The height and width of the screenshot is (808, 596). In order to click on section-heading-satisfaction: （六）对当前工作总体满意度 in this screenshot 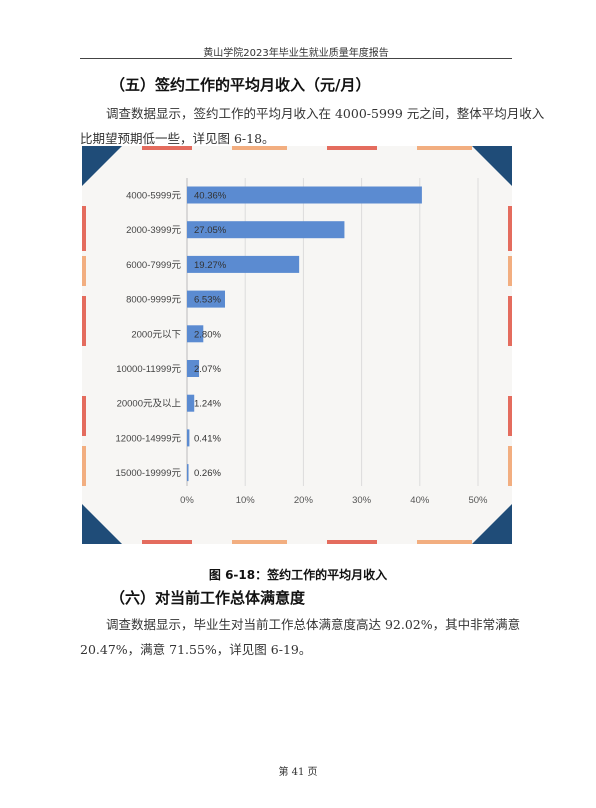, I will do `click(208, 598)`.